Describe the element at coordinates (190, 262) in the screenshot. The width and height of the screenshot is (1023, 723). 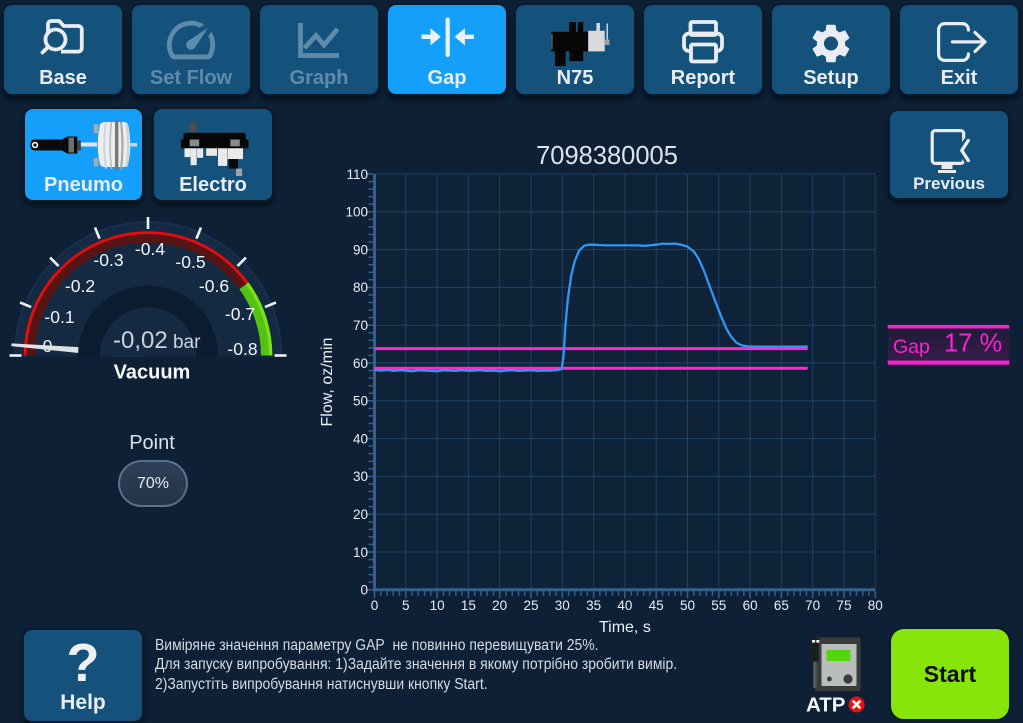
I see `svg-text: -0.5` at that location.